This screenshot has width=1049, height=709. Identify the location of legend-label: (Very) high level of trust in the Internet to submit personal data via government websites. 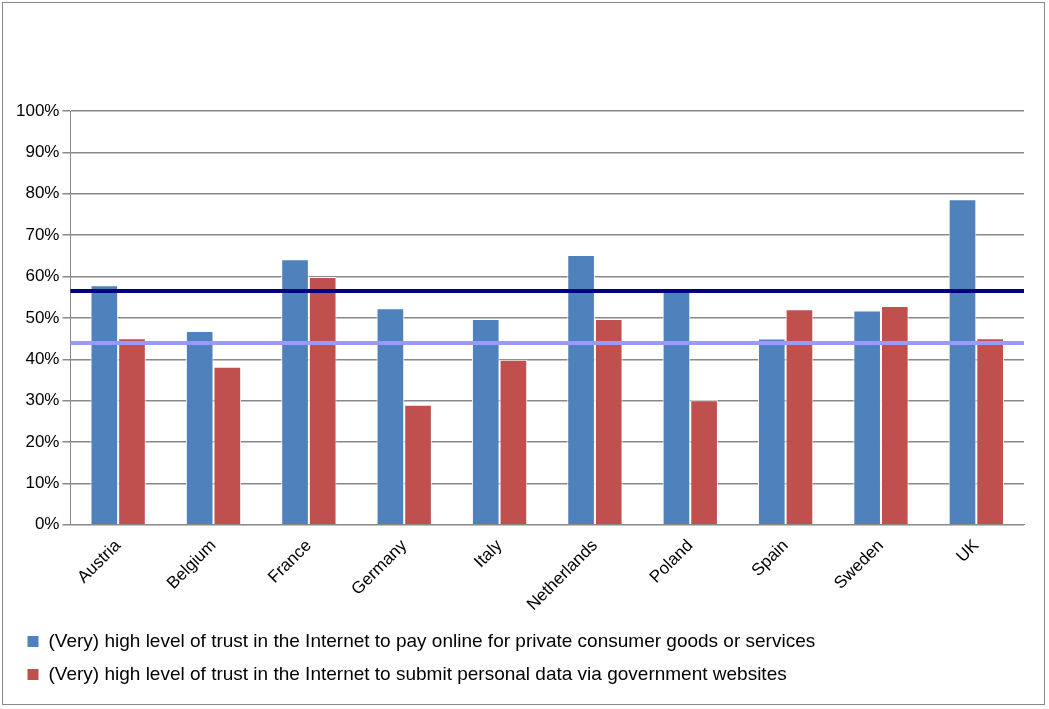
(417, 673).